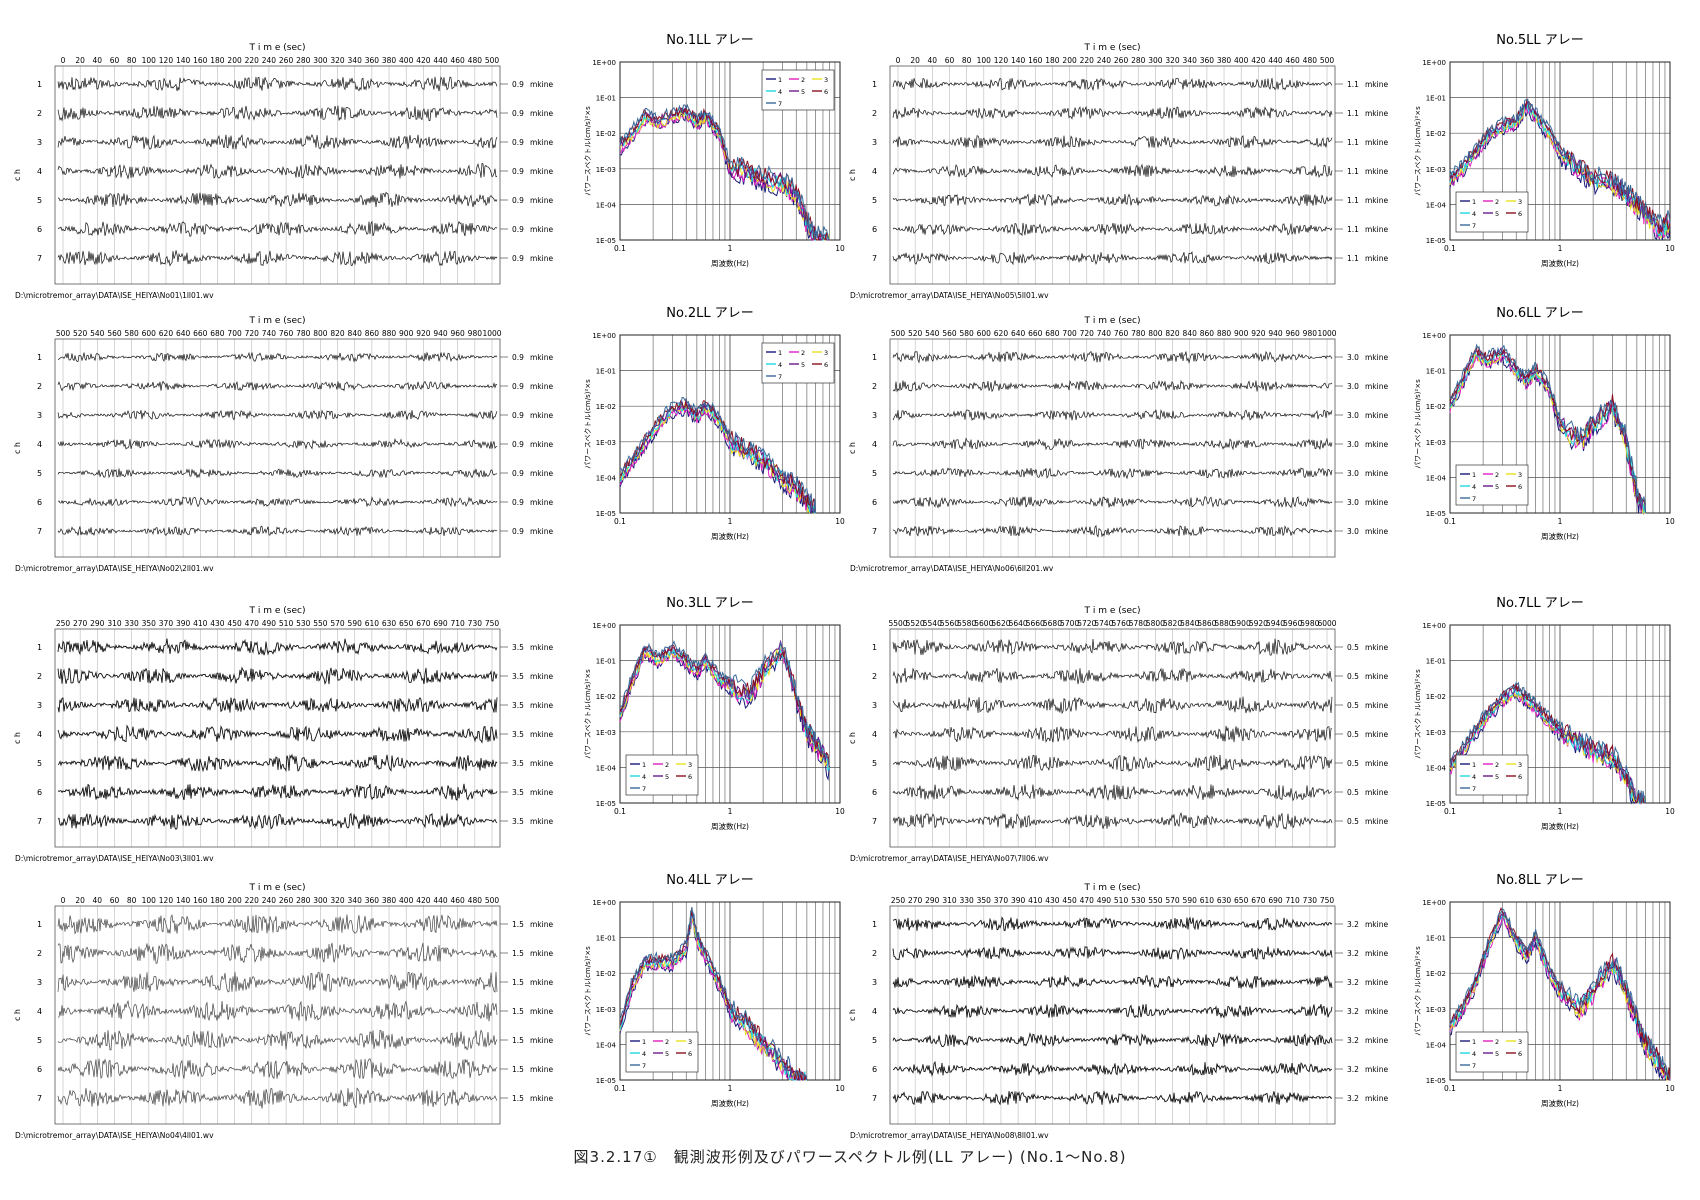 The width and height of the screenshot is (1700, 1200). What do you see at coordinates (63, 60) in the screenshot?
I see `time-tick-label: 0` at bounding box center [63, 60].